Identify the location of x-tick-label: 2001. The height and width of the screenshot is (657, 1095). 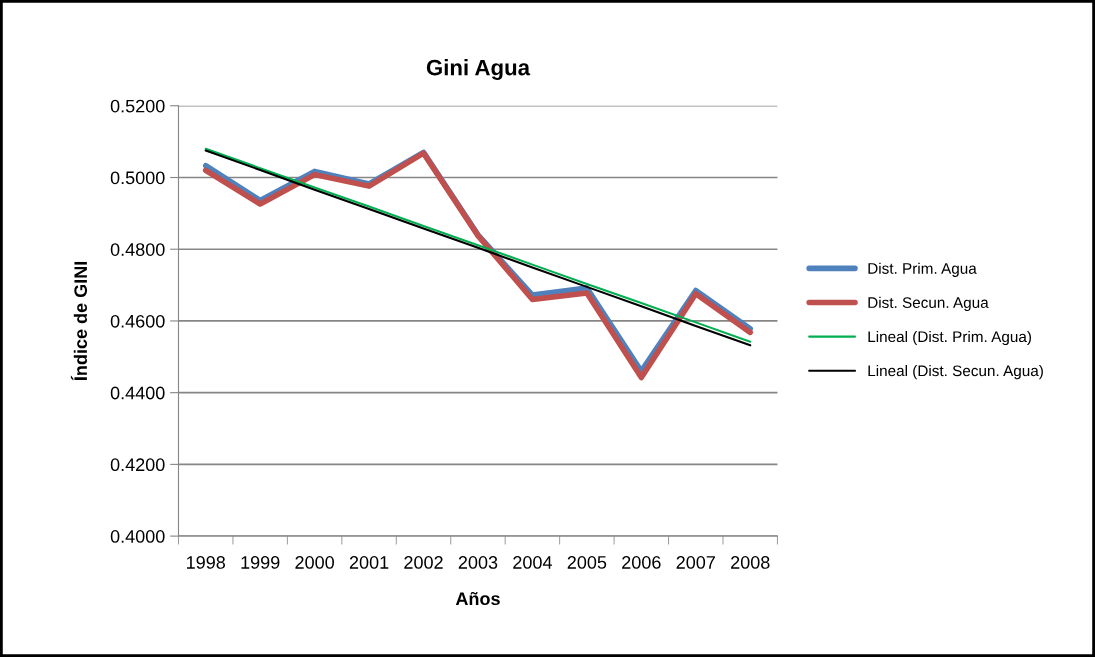
(369, 562).